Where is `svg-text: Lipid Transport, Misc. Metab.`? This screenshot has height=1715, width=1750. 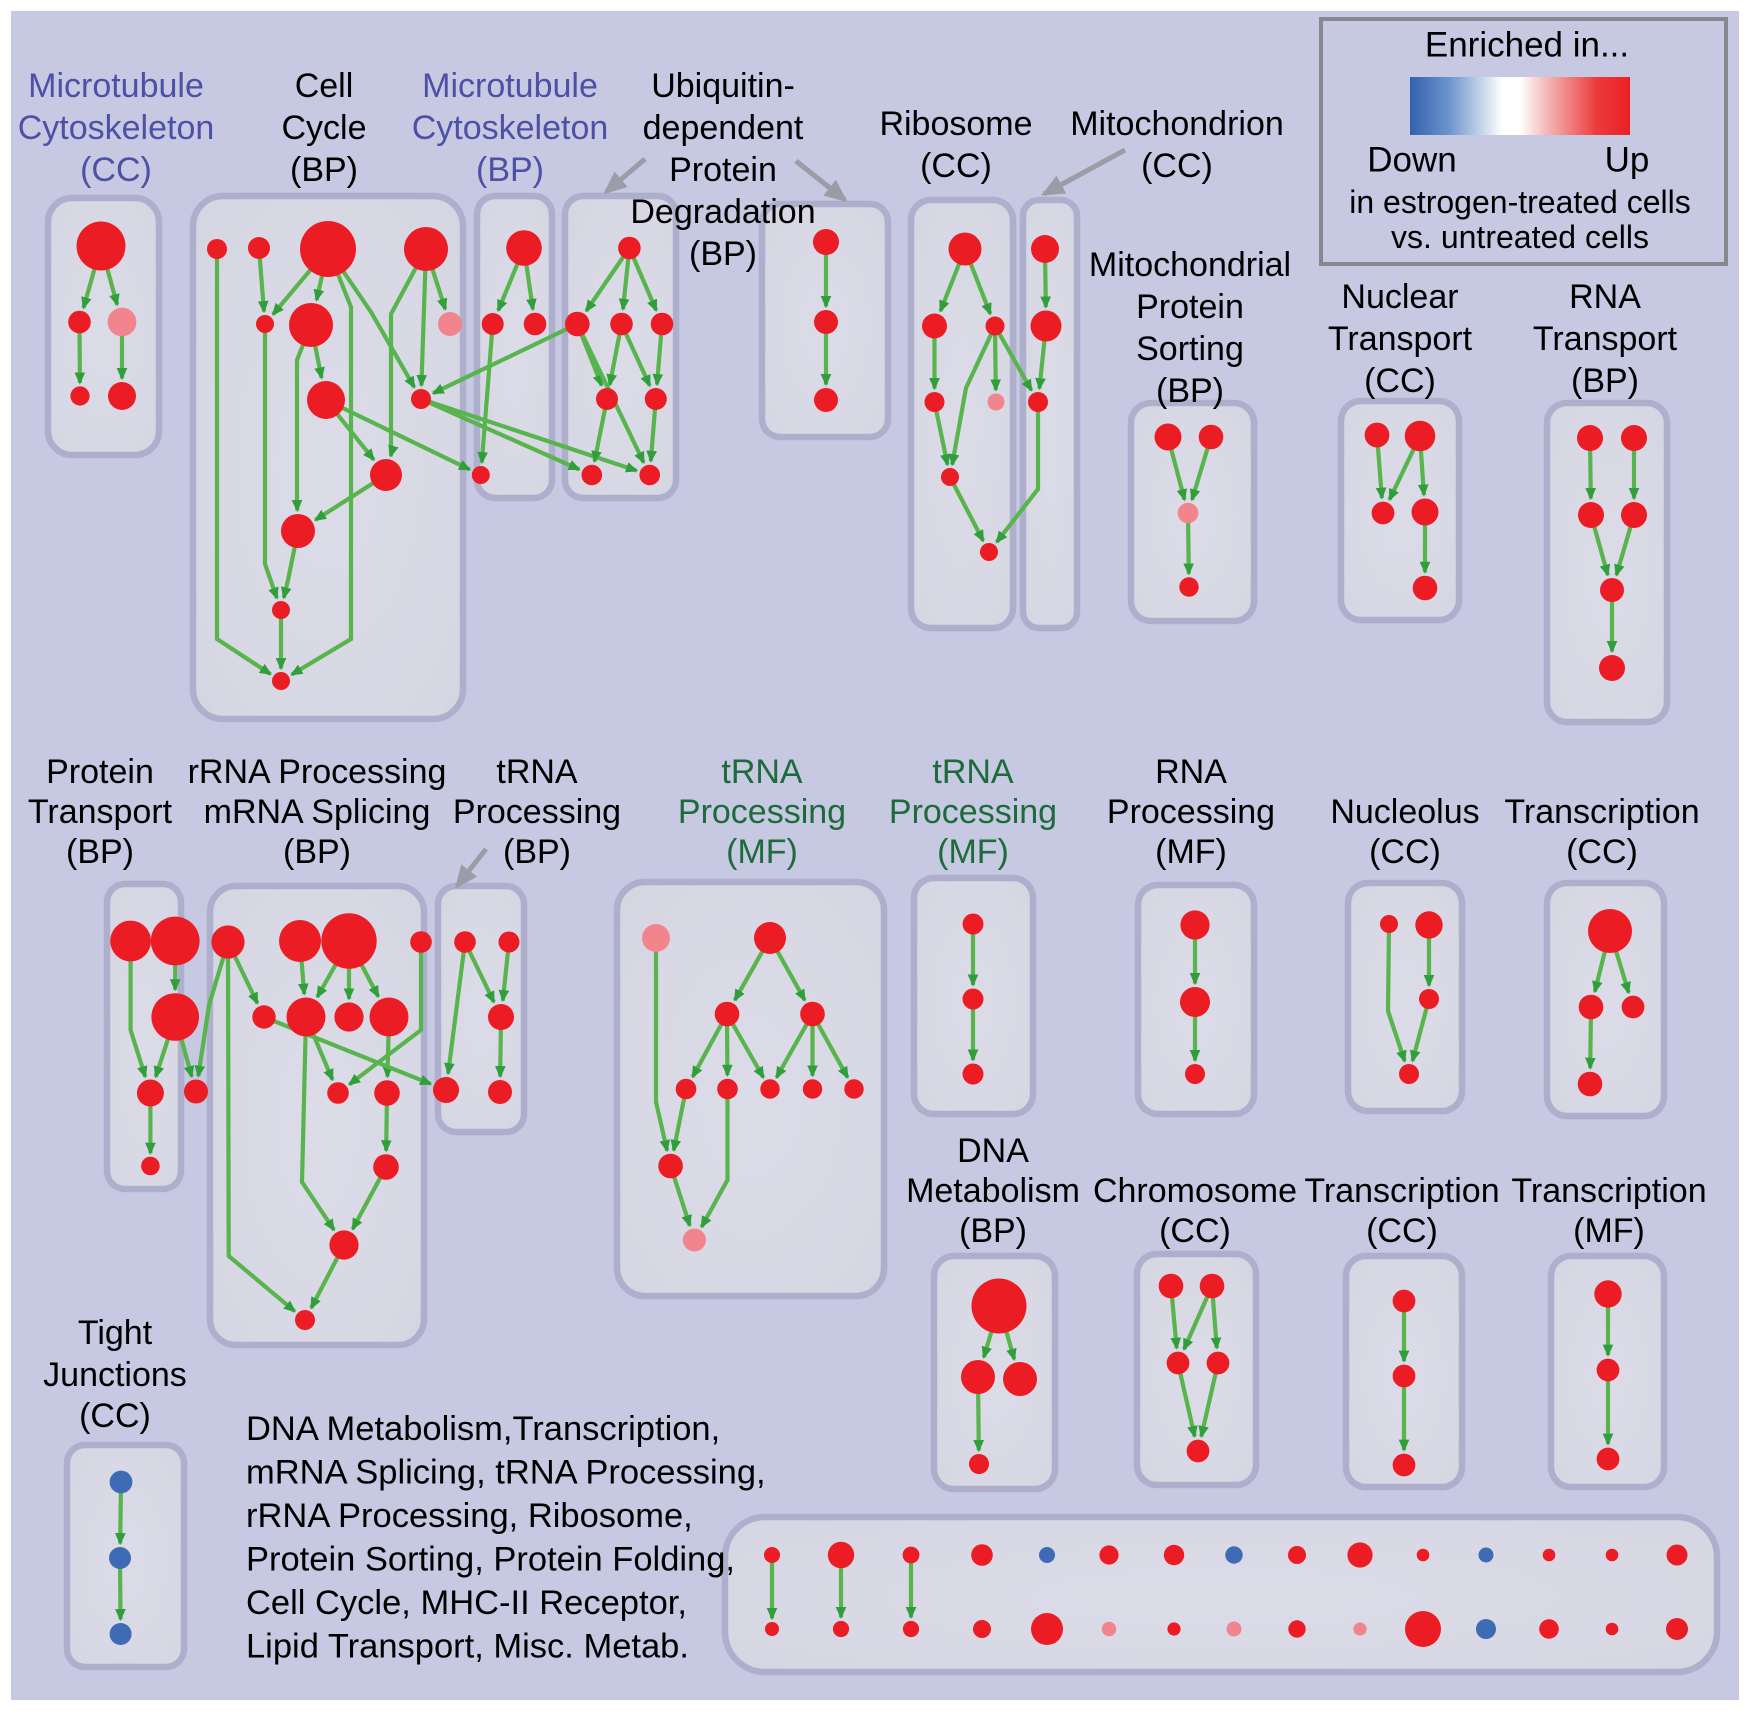
svg-text: Lipid Transport, Misc. Metab. is located at coordinates (467, 1647).